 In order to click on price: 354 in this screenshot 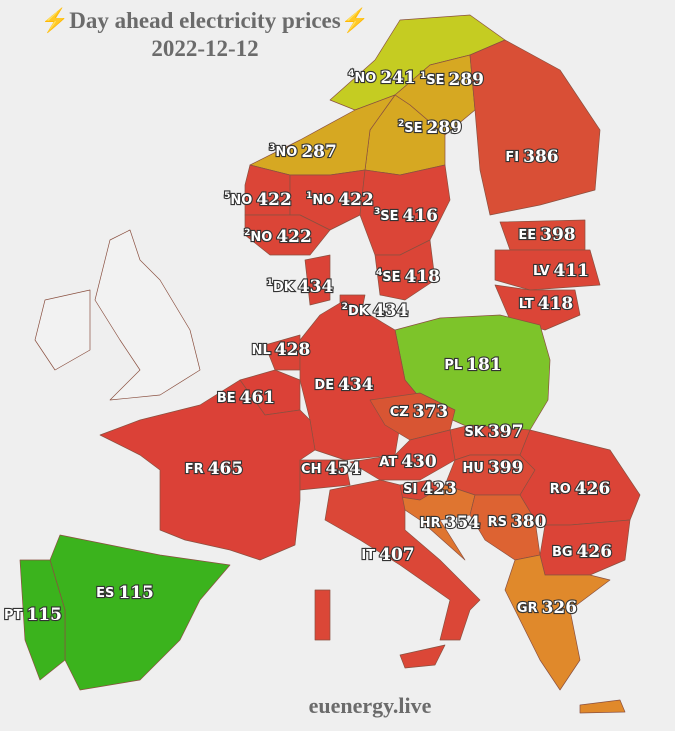, I will do `click(463, 523)`.